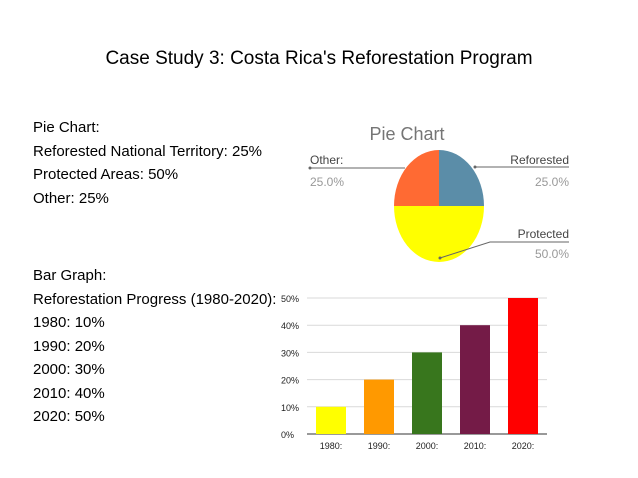 Image resolution: width=638 pixels, height=478 pixels. Describe the element at coordinates (539, 160) in the screenshot. I see `pie-label-reforested: Reforested` at that location.